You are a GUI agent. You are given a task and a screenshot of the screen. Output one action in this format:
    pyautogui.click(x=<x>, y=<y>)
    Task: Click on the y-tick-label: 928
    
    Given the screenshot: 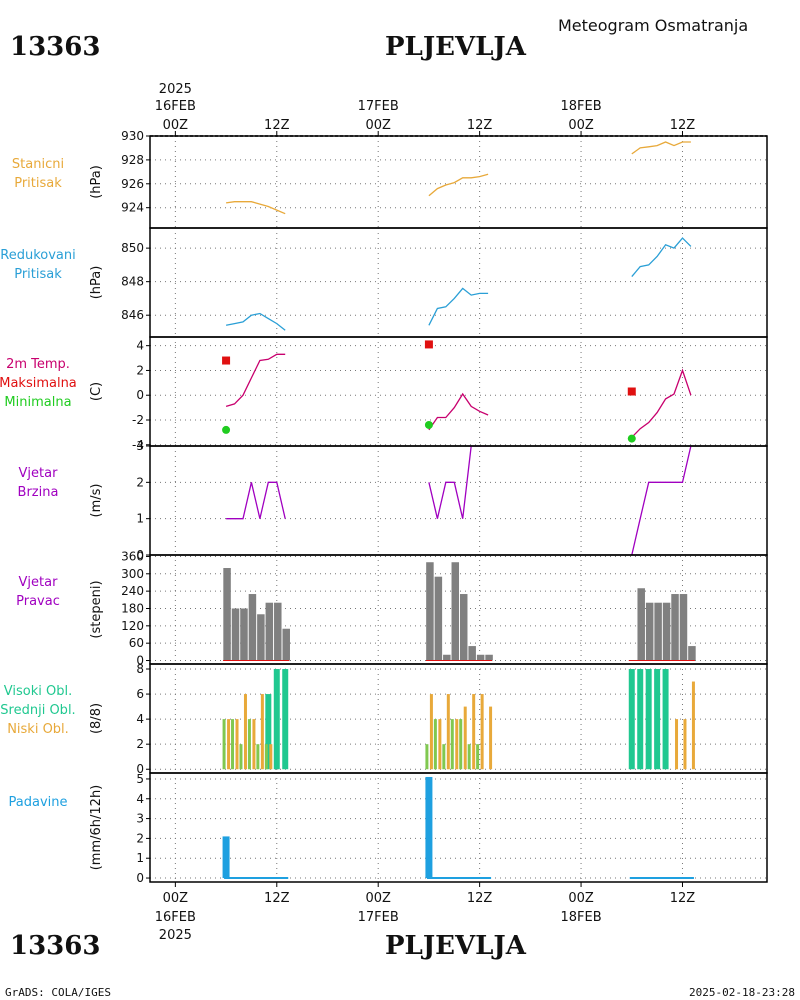 What is the action you would take?
    pyautogui.click(x=132, y=160)
    